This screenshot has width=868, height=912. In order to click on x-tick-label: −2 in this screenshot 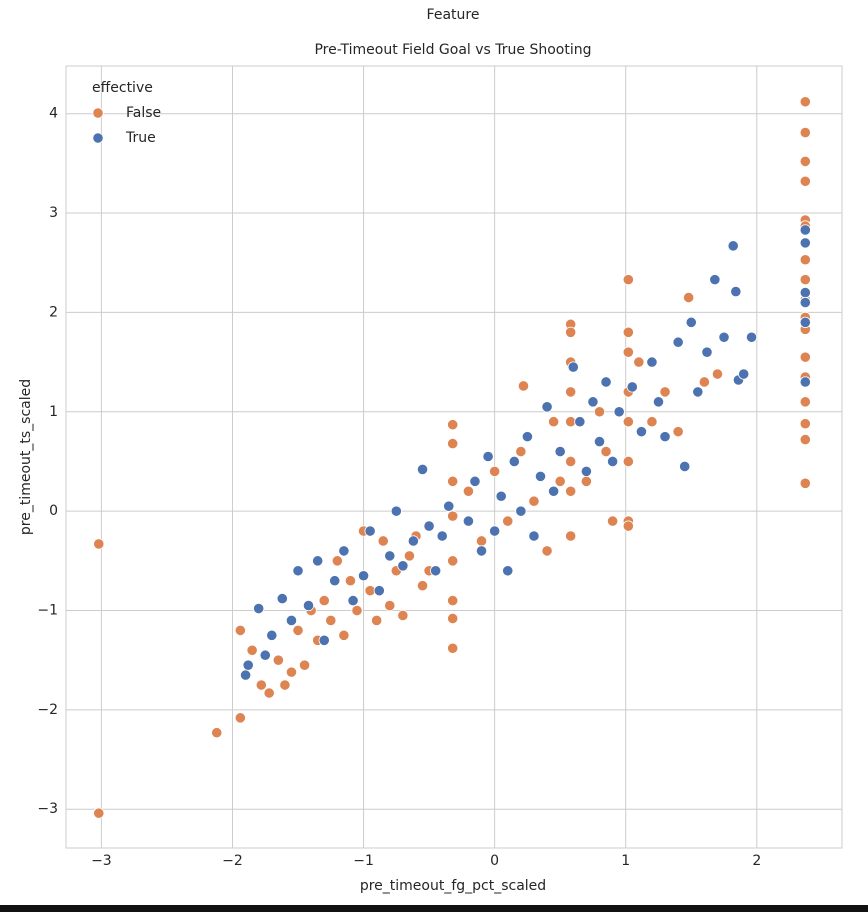, I will do `click(232, 861)`.